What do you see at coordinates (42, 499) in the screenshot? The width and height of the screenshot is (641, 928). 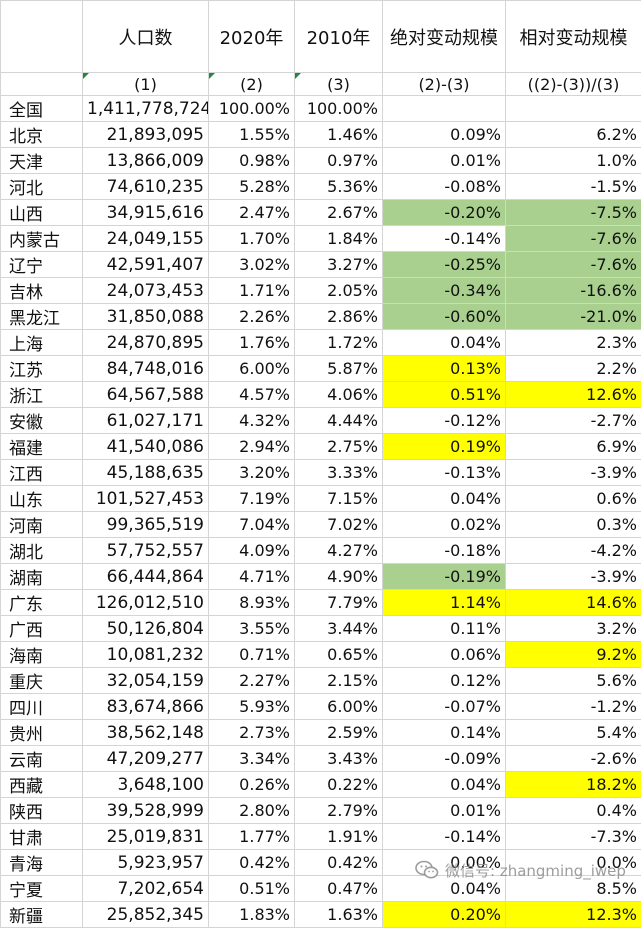 I see `region-cell: 山东` at bounding box center [42, 499].